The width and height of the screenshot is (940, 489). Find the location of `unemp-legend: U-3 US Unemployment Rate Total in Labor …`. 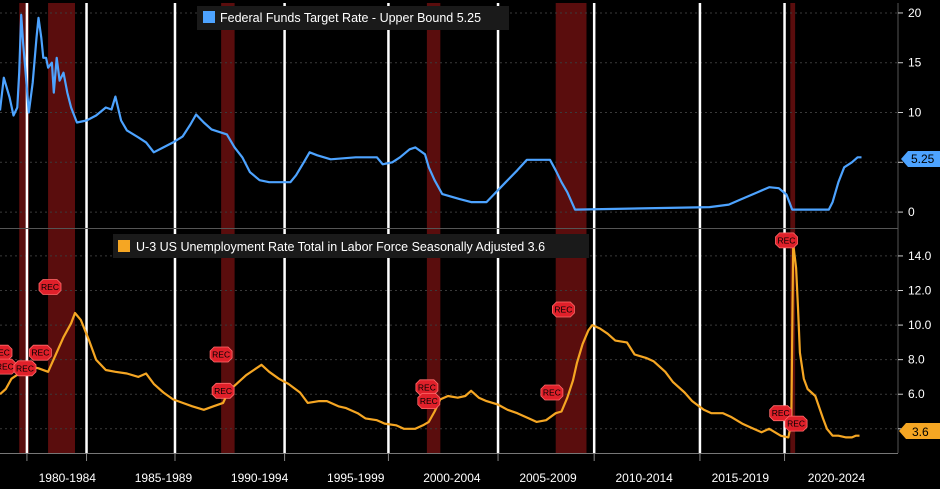

unemp-legend: U-3 US Unemployment Rate Total in Labor … is located at coordinates (351, 246).